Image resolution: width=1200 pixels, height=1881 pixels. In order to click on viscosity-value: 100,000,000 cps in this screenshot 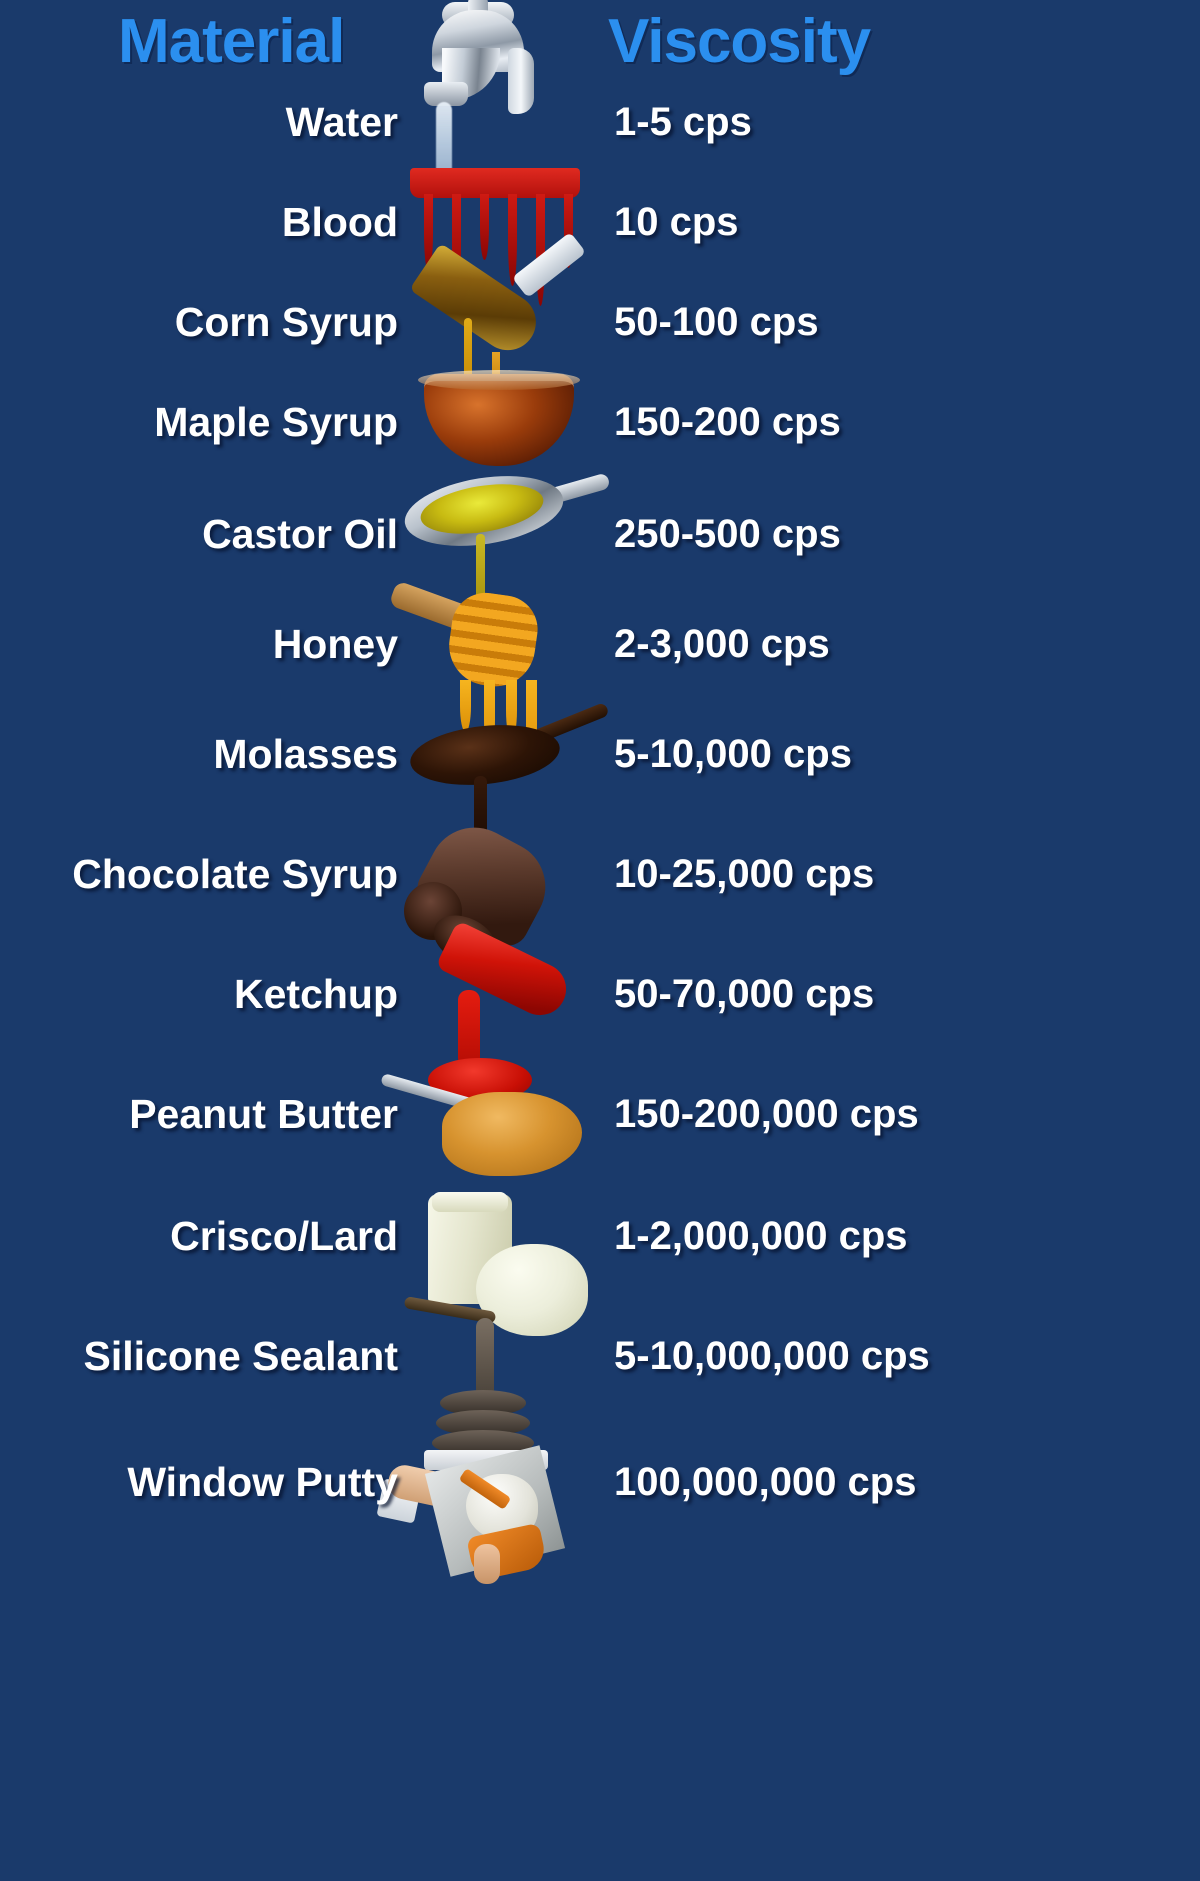, I will do `click(765, 1481)`.